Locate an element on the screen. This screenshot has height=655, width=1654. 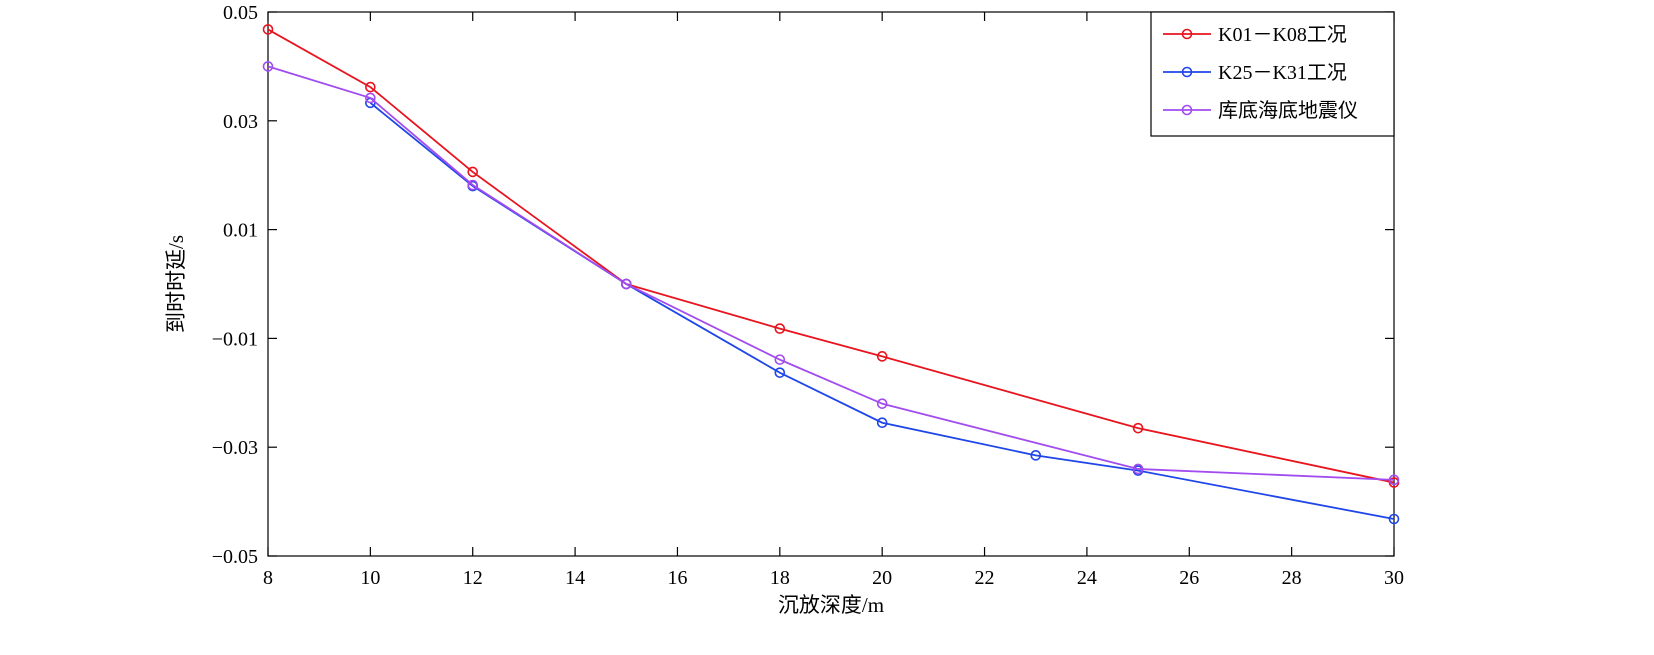
y-tick-label: −0.03 is located at coordinates (235, 448).